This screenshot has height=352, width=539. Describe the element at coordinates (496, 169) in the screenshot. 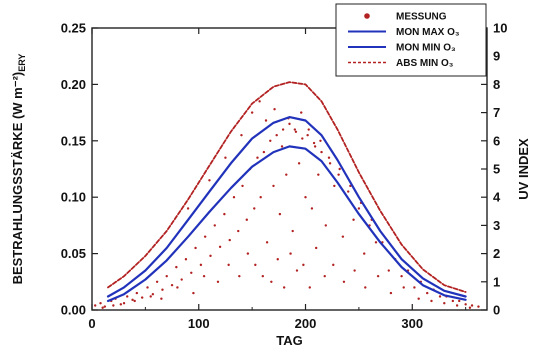

I see `y2-tick-label: 5` at that location.